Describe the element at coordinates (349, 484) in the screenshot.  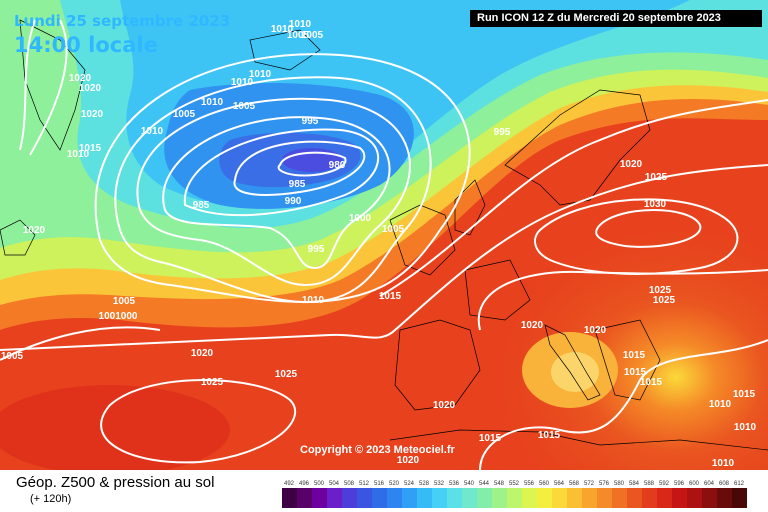
I see `scale-label: 508` at that location.